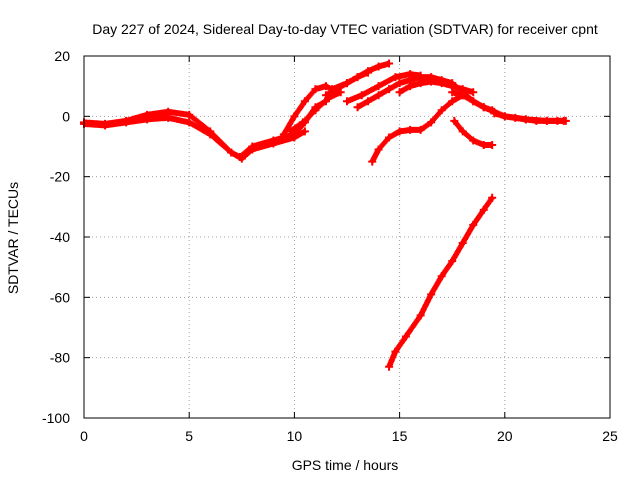 The height and width of the screenshot is (480, 640). I want to click on y-tick-label: -100, so click(56, 418).